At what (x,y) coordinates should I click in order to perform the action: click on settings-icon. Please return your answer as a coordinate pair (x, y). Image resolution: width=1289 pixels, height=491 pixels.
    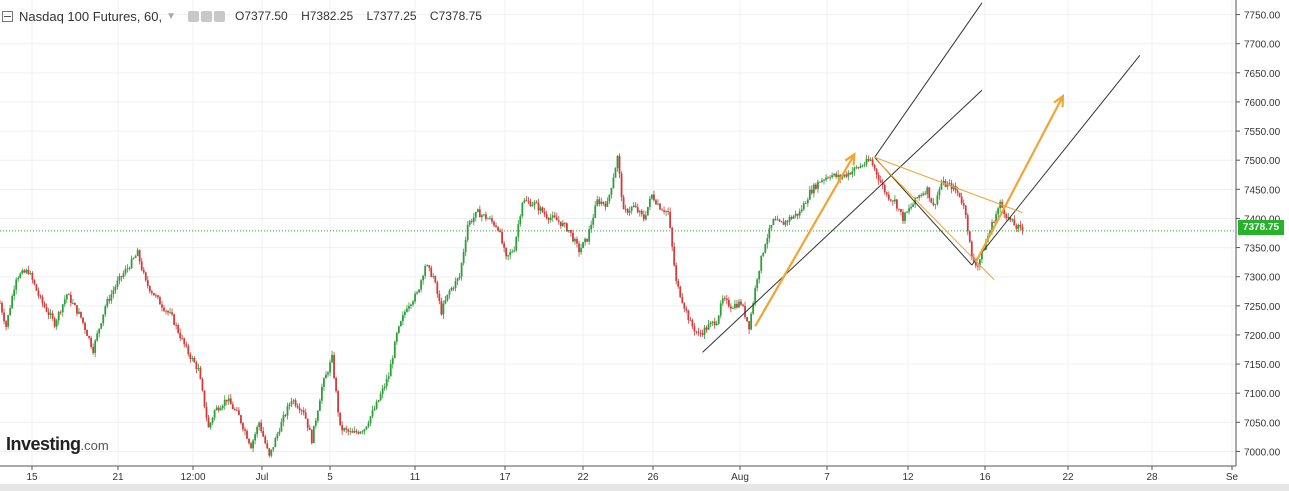
    Looking at the image, I should click on (193, 16).